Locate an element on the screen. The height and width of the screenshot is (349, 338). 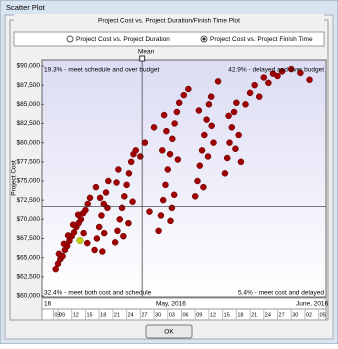
quadrant-annotation: 32.4% - meet both cost and schedule is located at coordinates (98, 293).